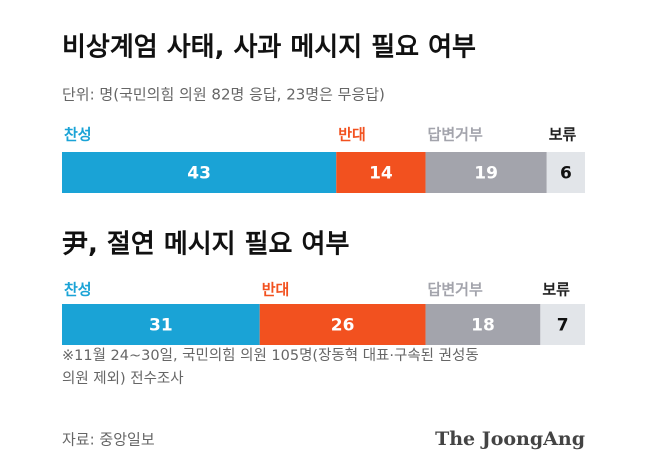 This screenshot has width=658, height=468. I want to click on value-label: 26, so click(343, 326).